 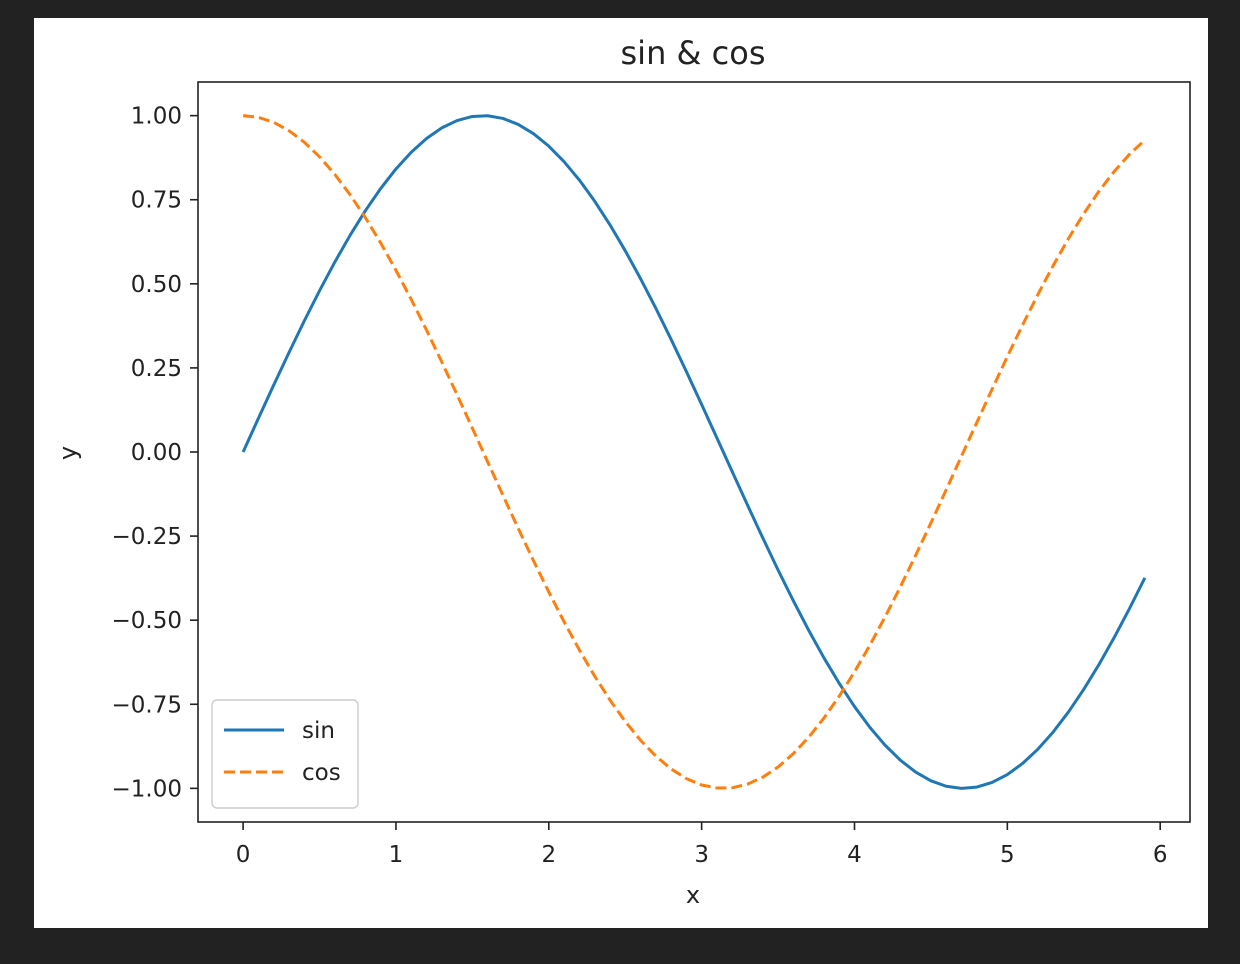 What do you see at coordinates (147, 621) in the screenshot?
I see `y-tick-label: −0.50` at bounding box center [147, 621].